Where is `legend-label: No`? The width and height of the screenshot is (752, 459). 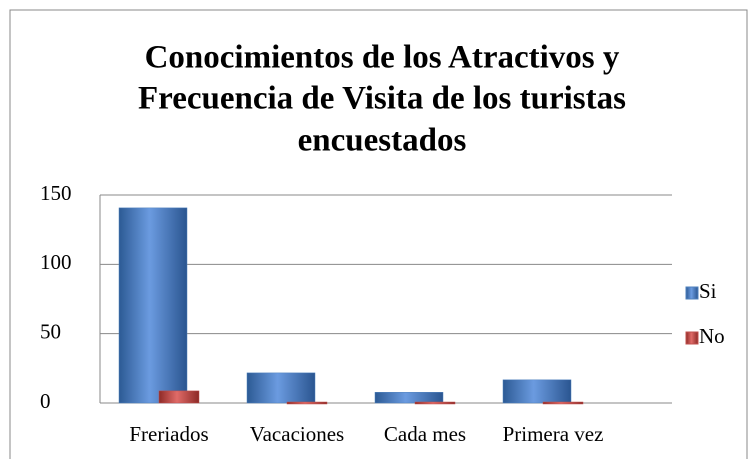 legend-label: No is located at coordinates (712, 336).